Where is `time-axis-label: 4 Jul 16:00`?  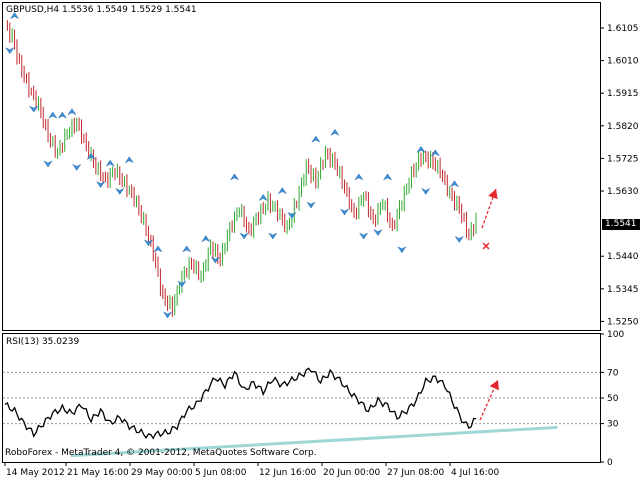
time-axis-label: 4 Jul 16:00 is located at coordinates (475, 473).